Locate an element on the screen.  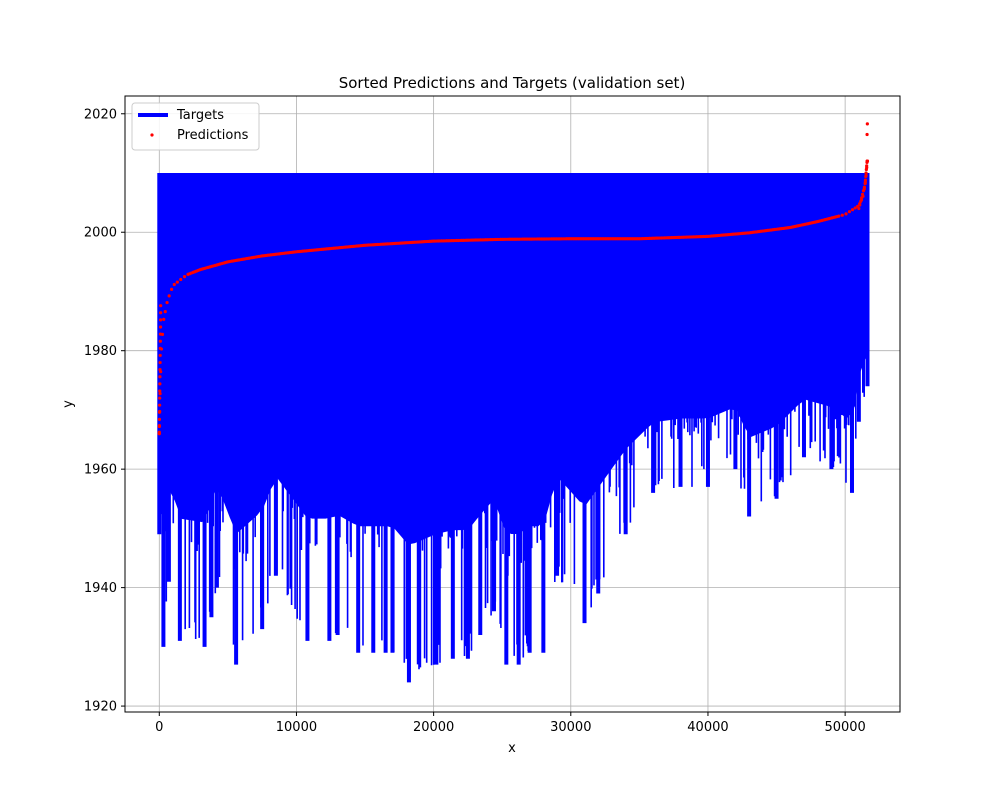
legend-predictions-swatch is located at coordinates (152, 135).